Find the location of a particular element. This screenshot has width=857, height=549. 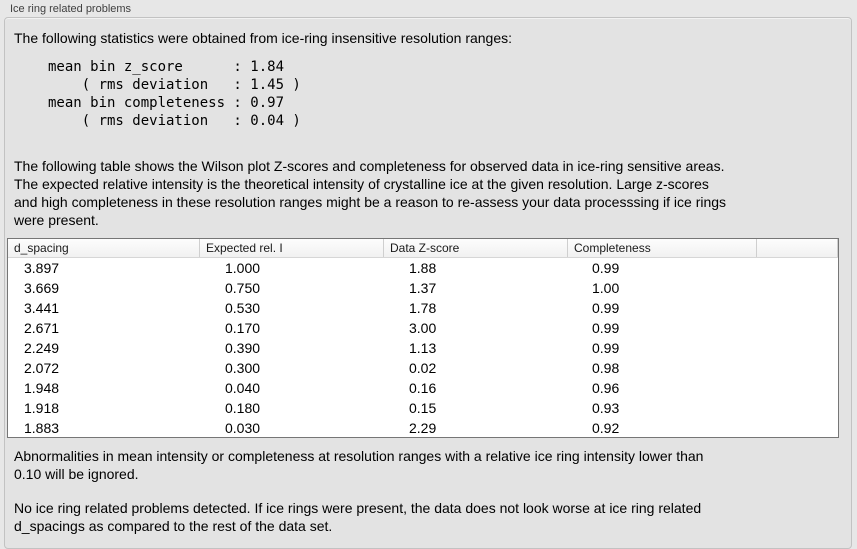

table-cell: 0.750 is located at coordinates (243, 288).